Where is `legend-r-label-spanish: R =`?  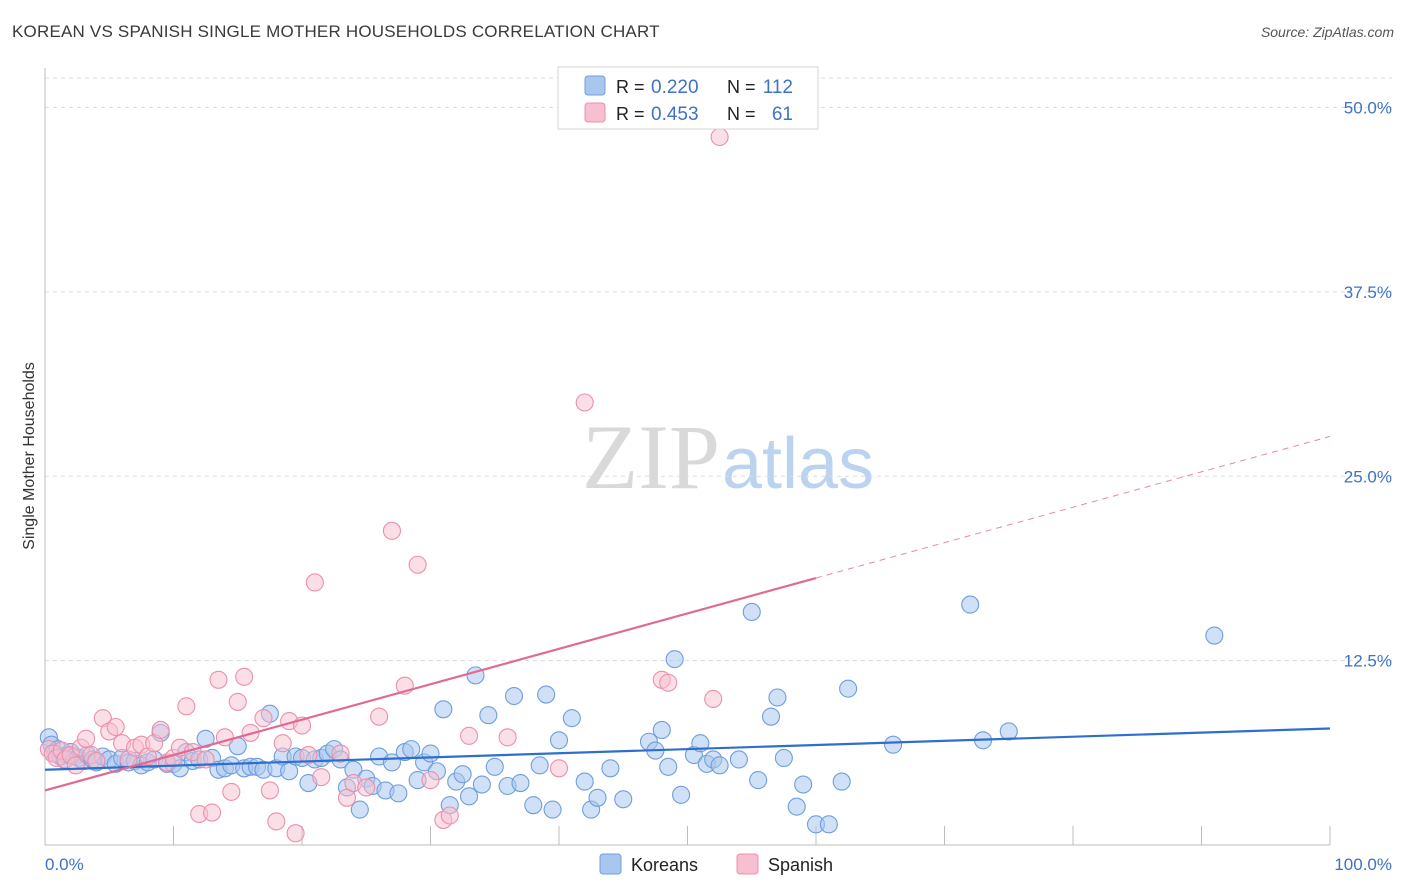
legend-r-label-spanish: R = is located at coordinates (630, 114).